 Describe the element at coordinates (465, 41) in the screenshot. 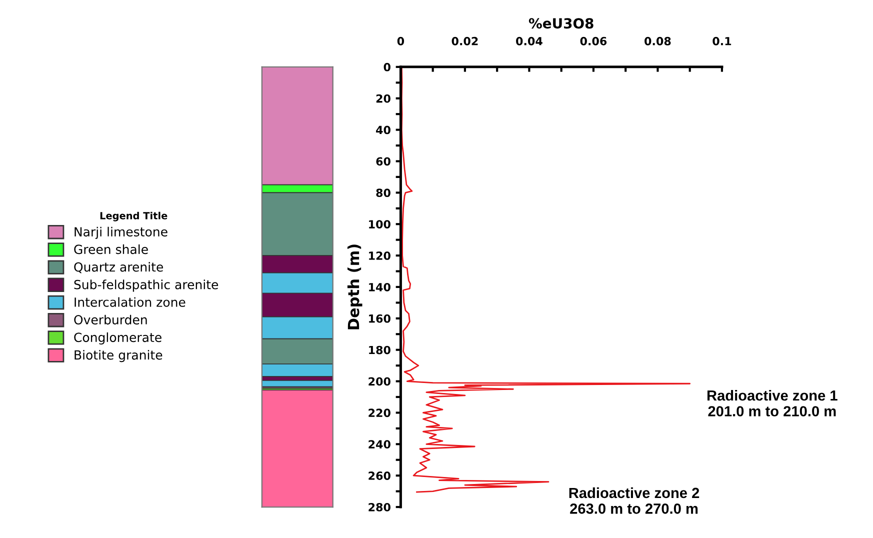

I see `x-tick-label: 0.02` at that location.